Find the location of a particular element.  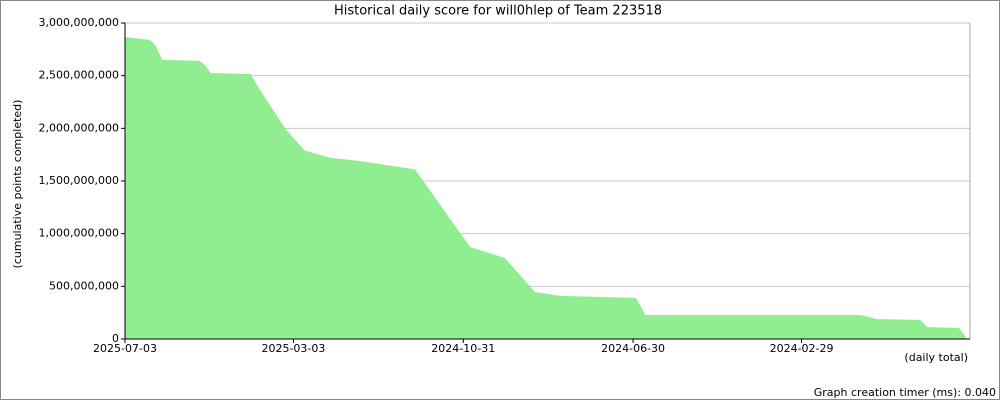

x-tick-label: 2024-06-30 is located at coordinates (633, 348).